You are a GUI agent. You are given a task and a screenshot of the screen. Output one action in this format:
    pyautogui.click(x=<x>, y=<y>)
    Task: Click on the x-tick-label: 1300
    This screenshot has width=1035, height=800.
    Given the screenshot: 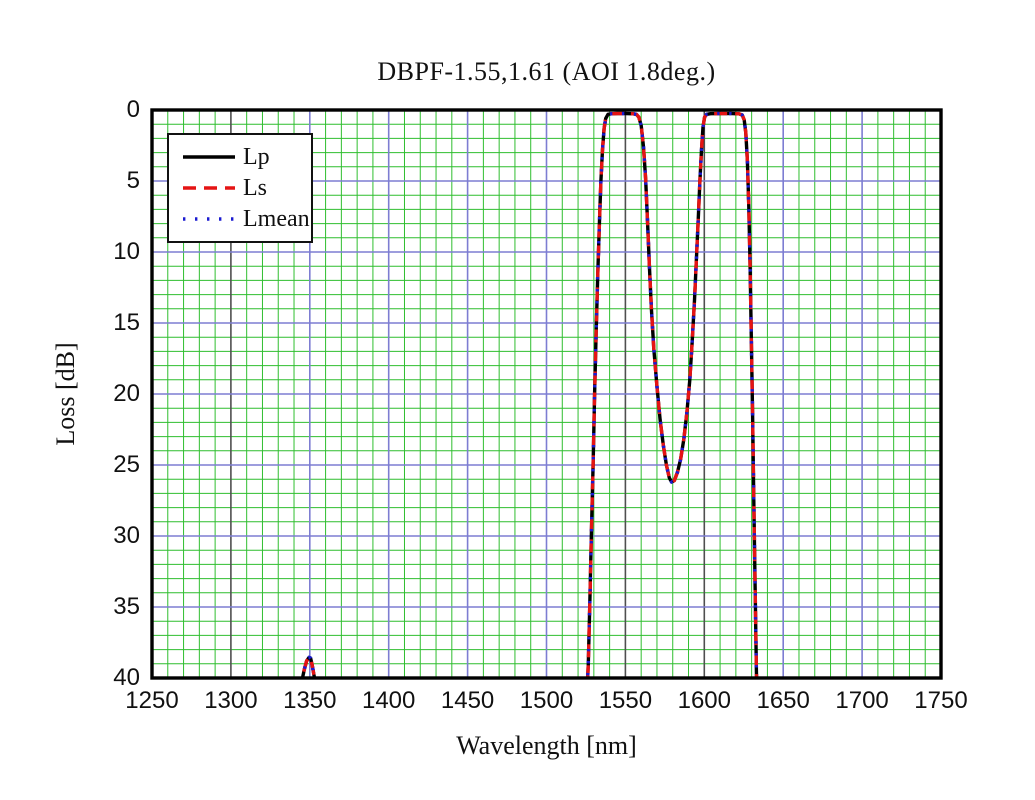 What is the action you would take?
    pyautogui.click(x=231, y=700)
    